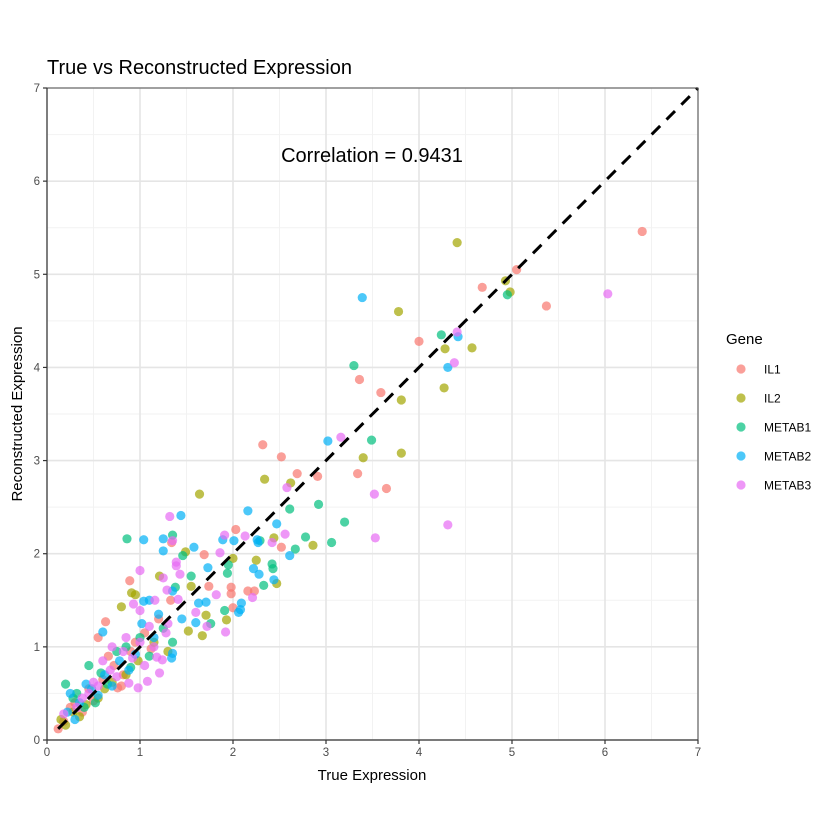  I want to click on y-axis-title: Reconstructed Expression, so click(17, 413).